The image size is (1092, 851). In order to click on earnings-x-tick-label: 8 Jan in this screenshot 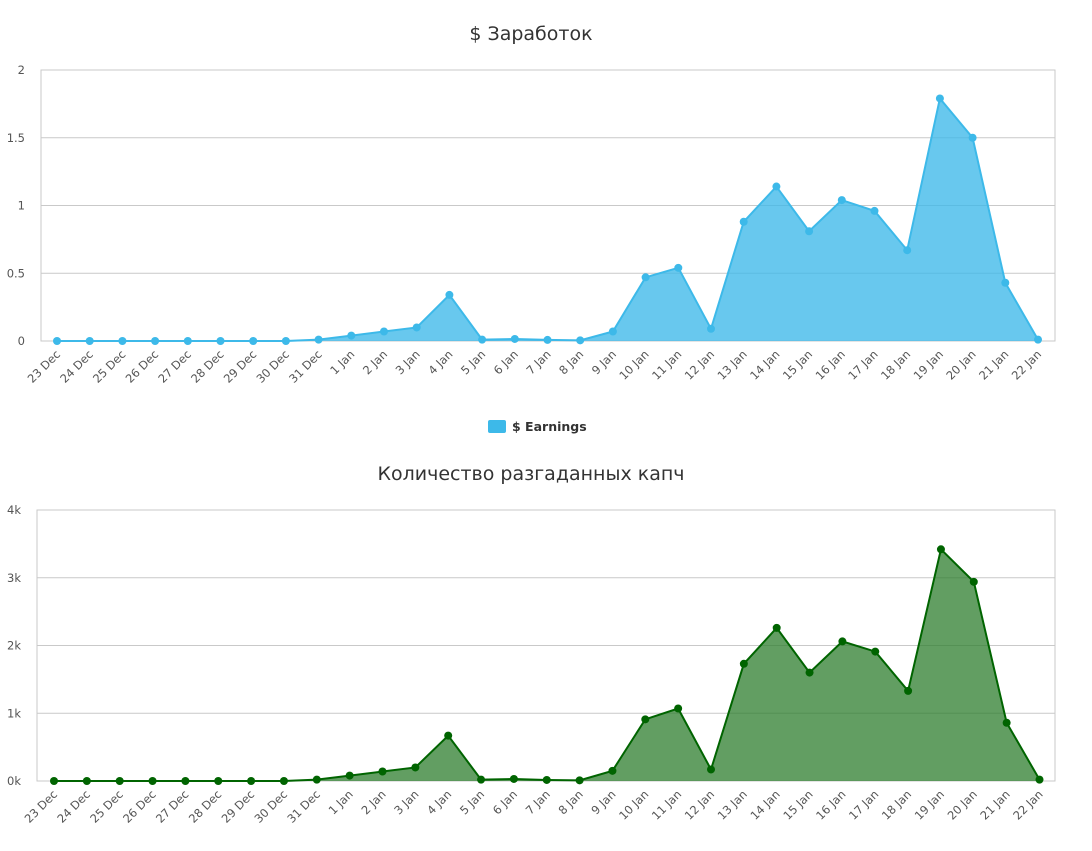, I will do `click(571, 362)`.